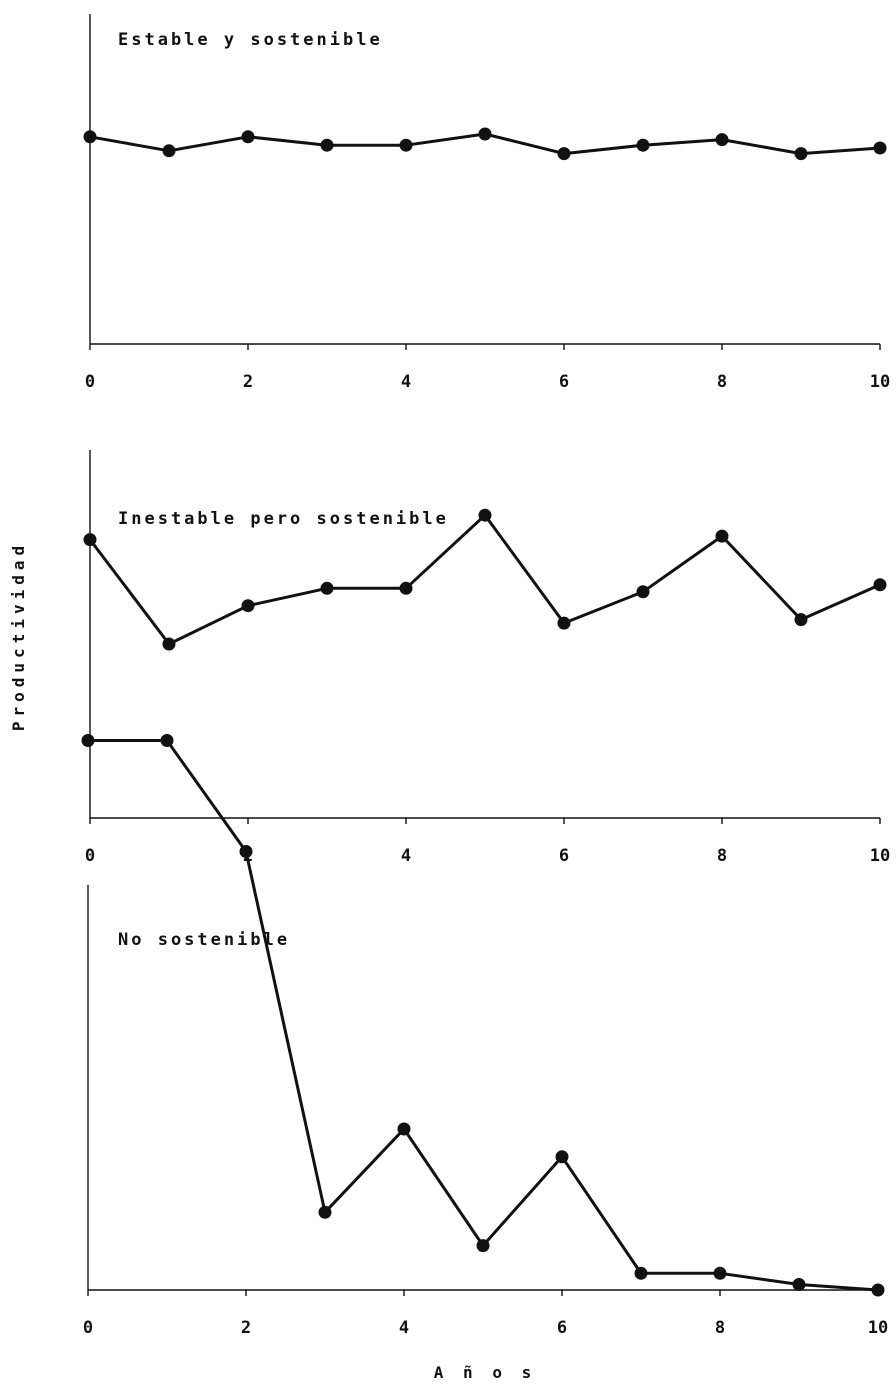 This screenshot has width=896, height=1394. What do you see at coordinates (283, 519) in the screenshot?
I see `panel-title: Inestable pero sostenible` at bounding box center [283, 519].